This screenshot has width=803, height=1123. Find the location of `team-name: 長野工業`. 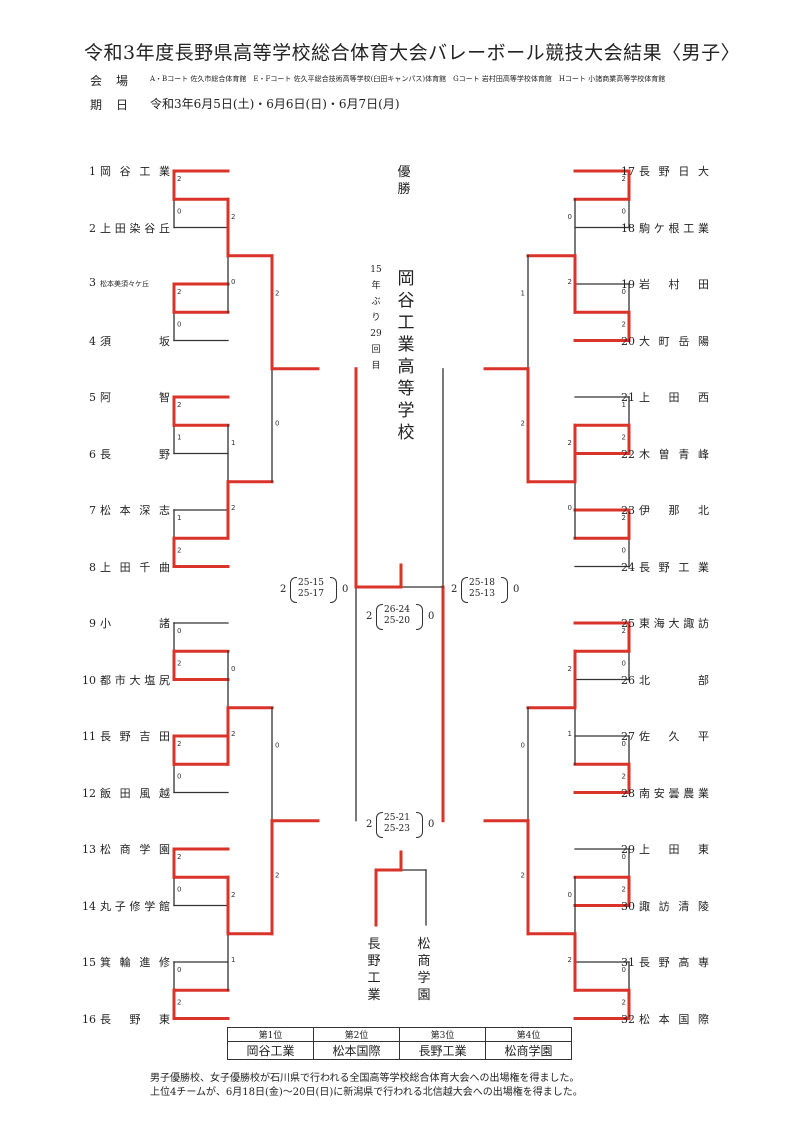

team-name: 長野工業 is located at coordinates (674, 567).